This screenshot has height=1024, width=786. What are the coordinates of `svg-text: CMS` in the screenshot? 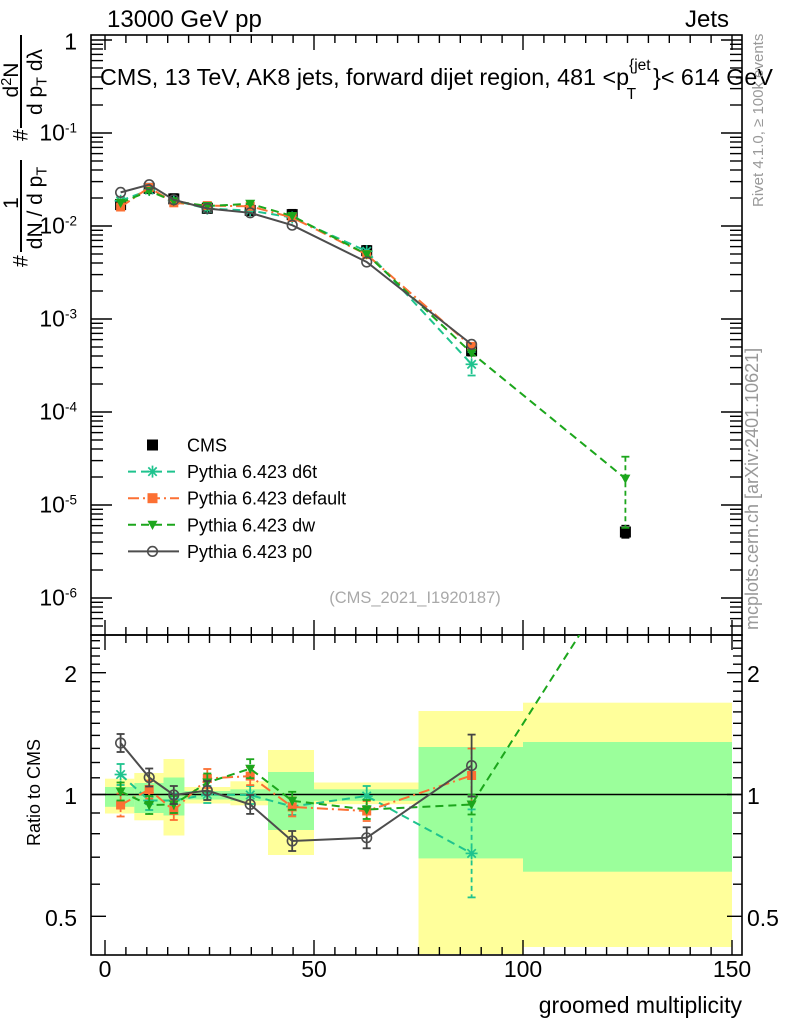 It's located at (207, 446).